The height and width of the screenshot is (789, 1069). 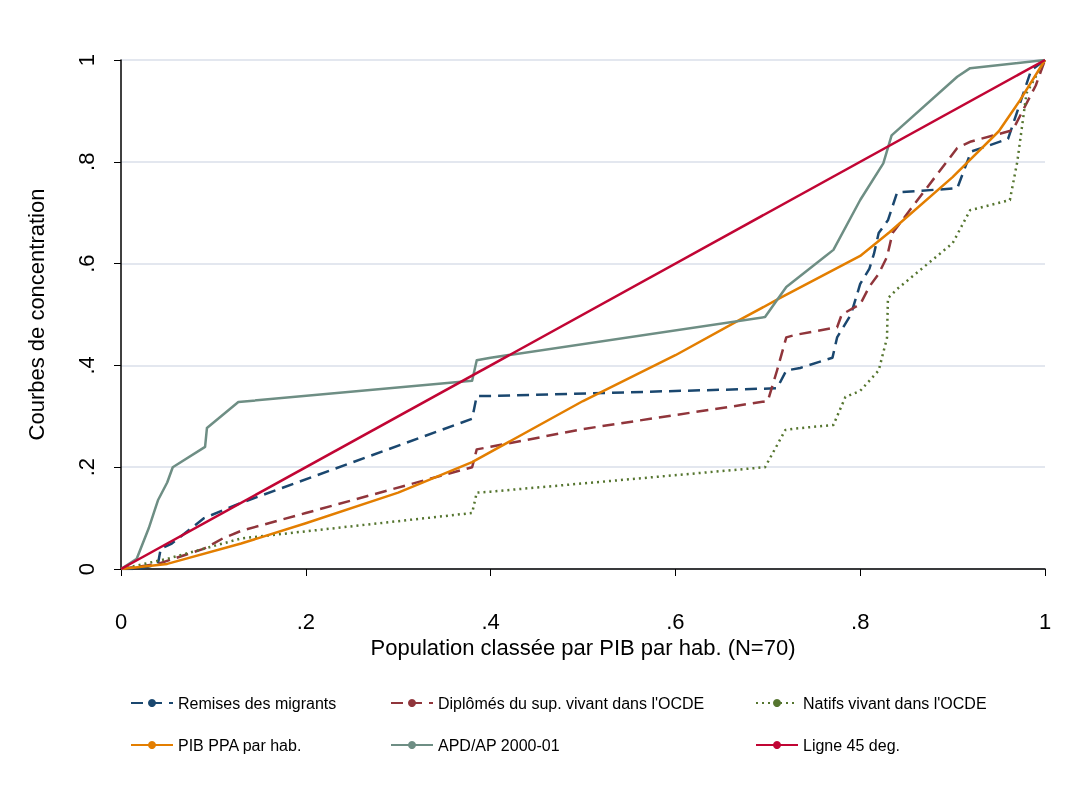 What do you see at coordinates (36, 314) in the screenshot?
I see `y-axis-title: Courbes de concentration` at bounding box center [36, 314].